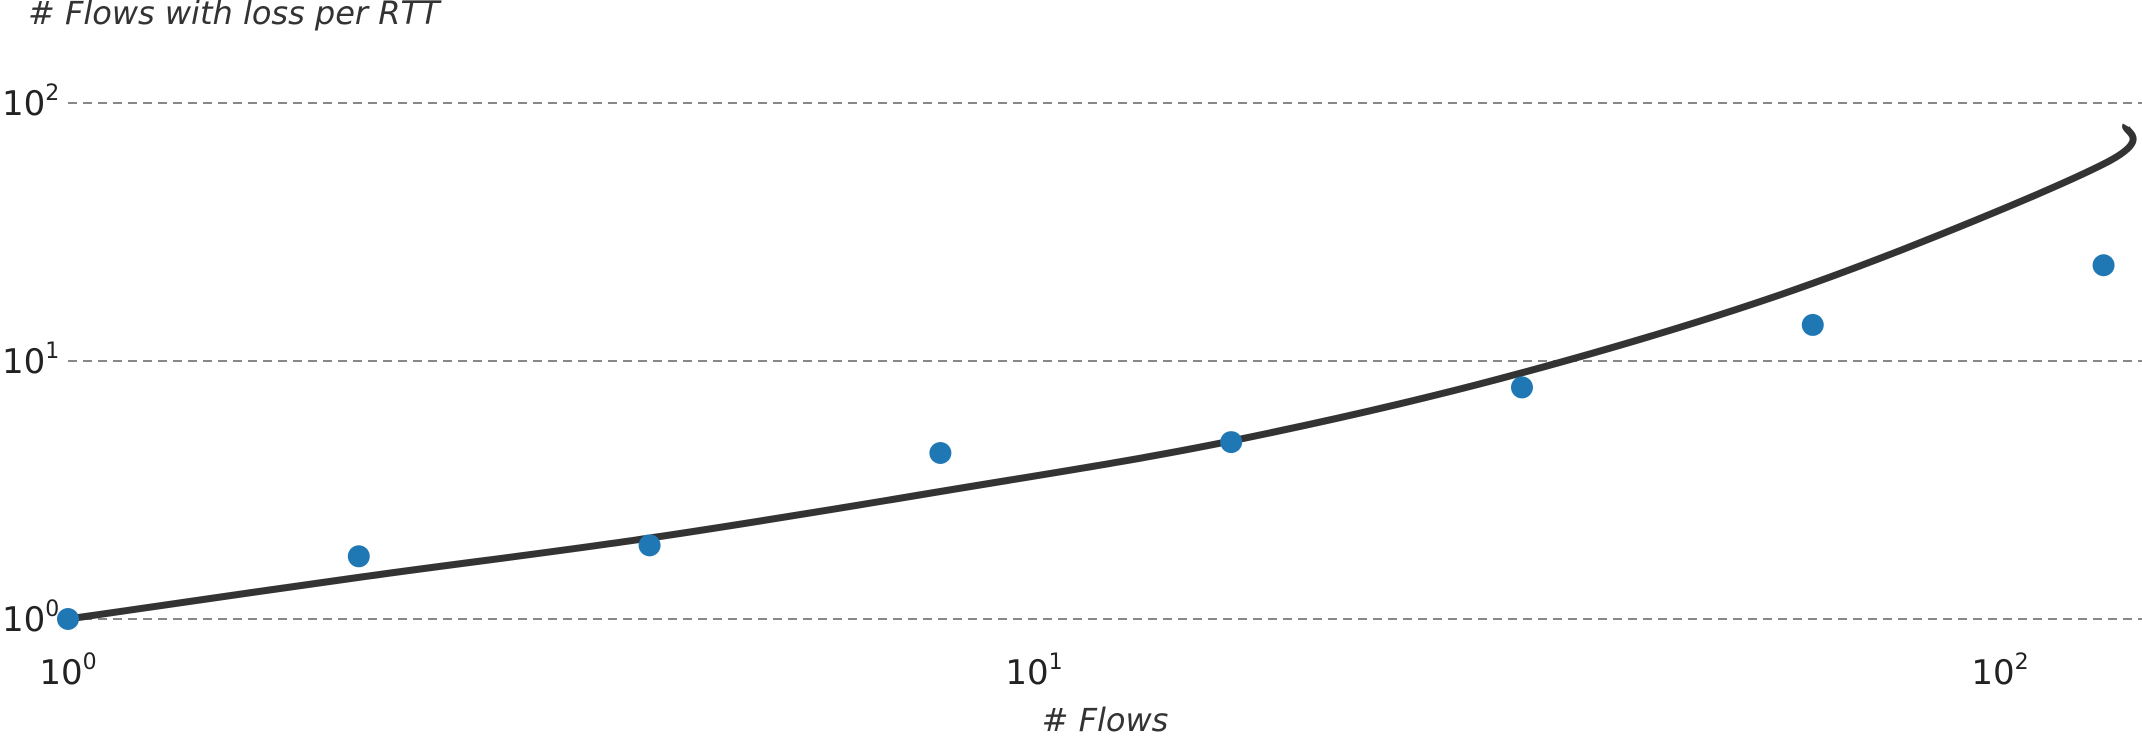  I want to click on y-tick-label-0: 100, so click(30, 618).